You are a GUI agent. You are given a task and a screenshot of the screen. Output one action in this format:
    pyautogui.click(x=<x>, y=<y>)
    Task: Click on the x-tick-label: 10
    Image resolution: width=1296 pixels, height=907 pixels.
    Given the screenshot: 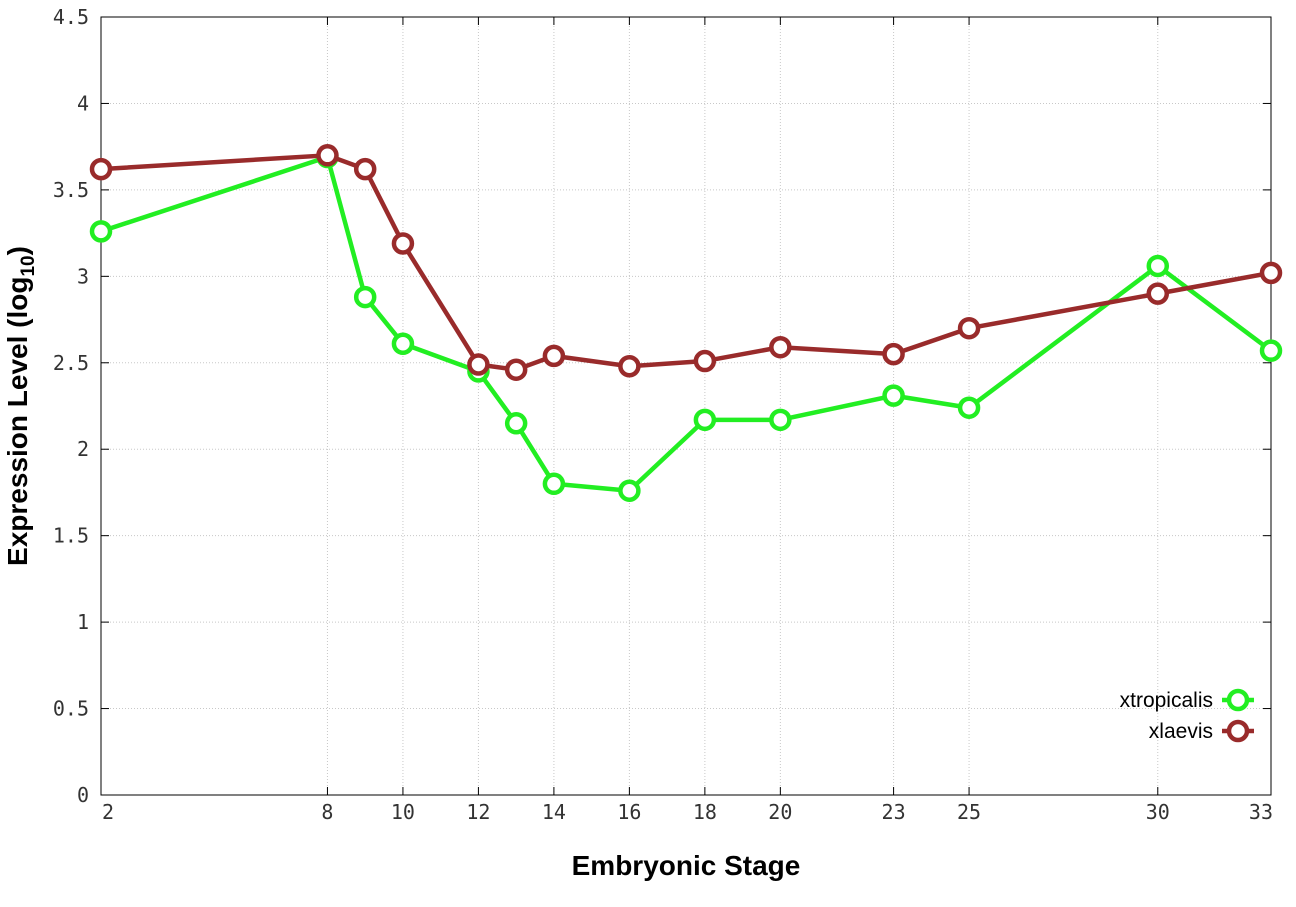 What is the action you would take?
    pyautogui.click(x=403, y=812)
    